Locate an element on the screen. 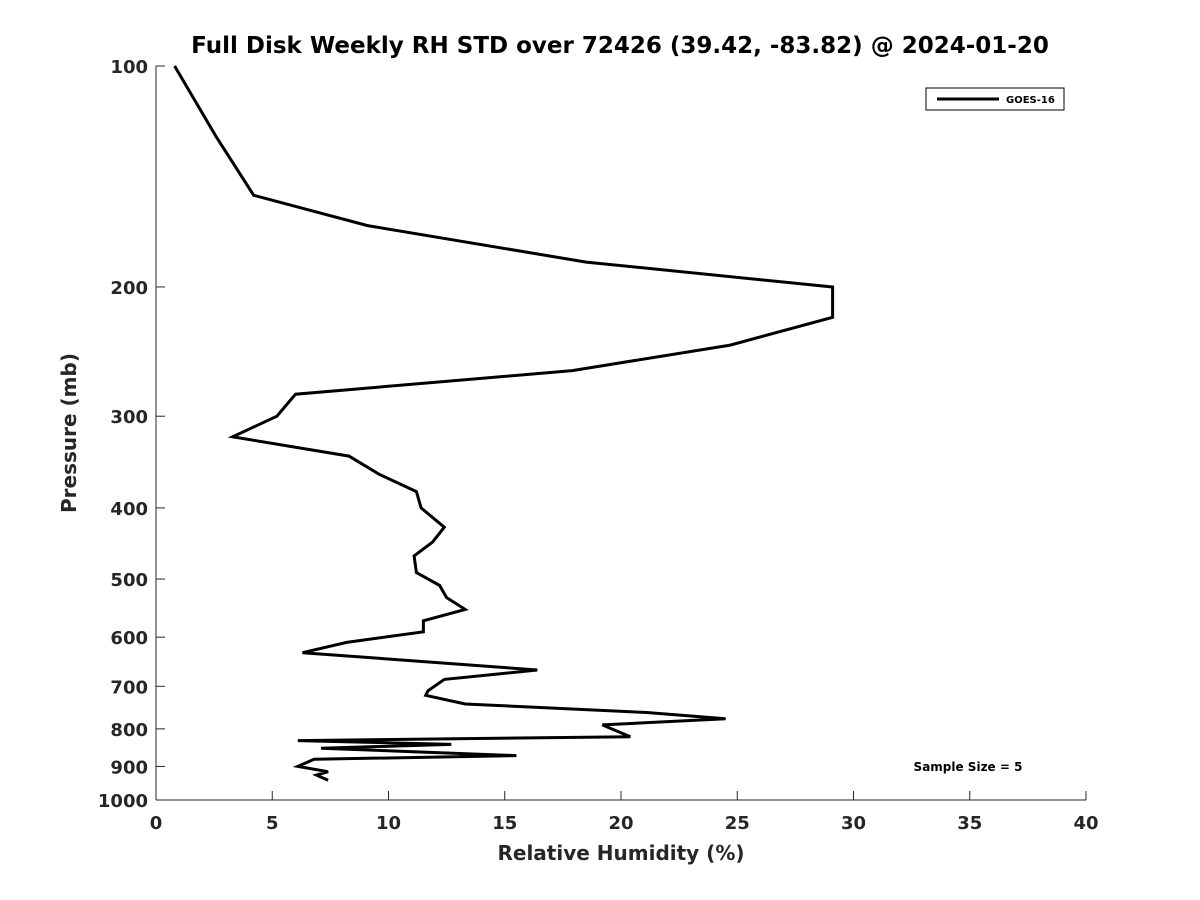  y-tick-label: 700 is located at coordinates (129, 687).